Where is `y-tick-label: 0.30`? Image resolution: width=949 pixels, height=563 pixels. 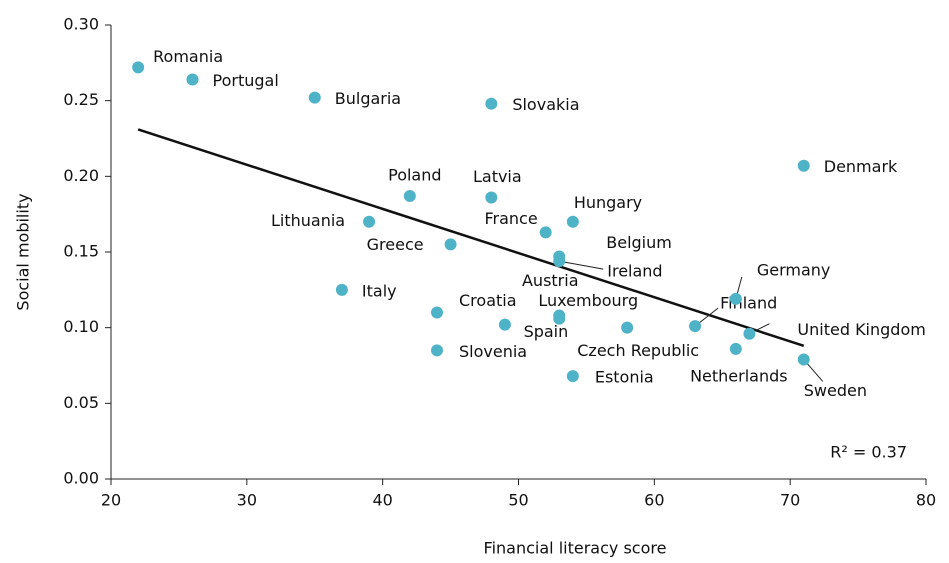
y-tick-label: 0.30 is located at coordinates (81, 24).